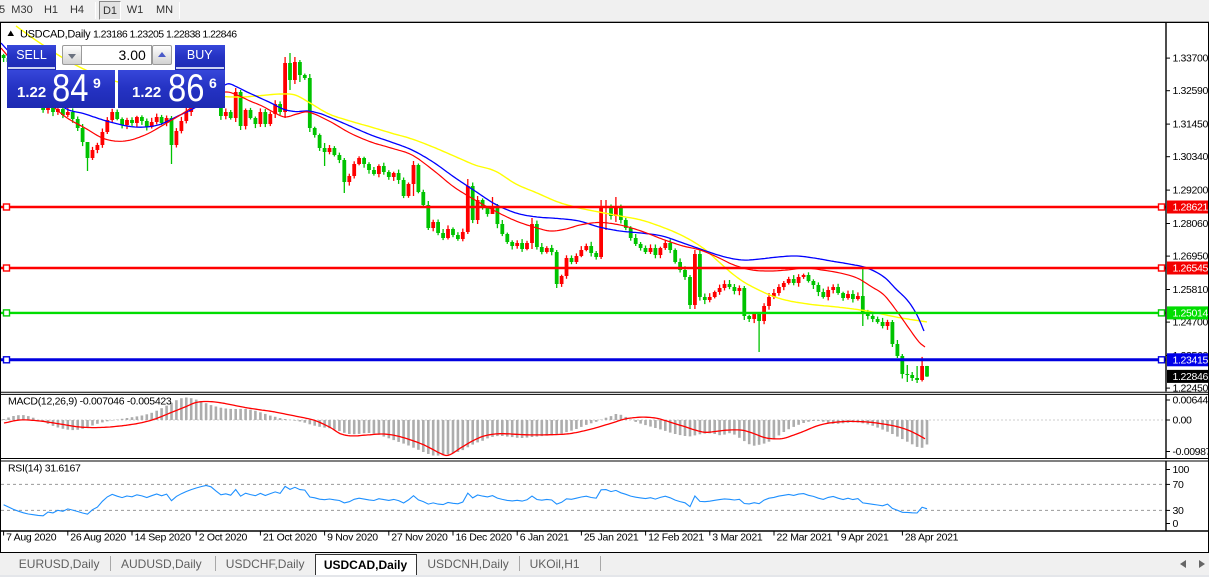  Describe the element at coordinates (676, 538) in the screenshot. I see `svg-text: 12 Feb 2021` at that location.